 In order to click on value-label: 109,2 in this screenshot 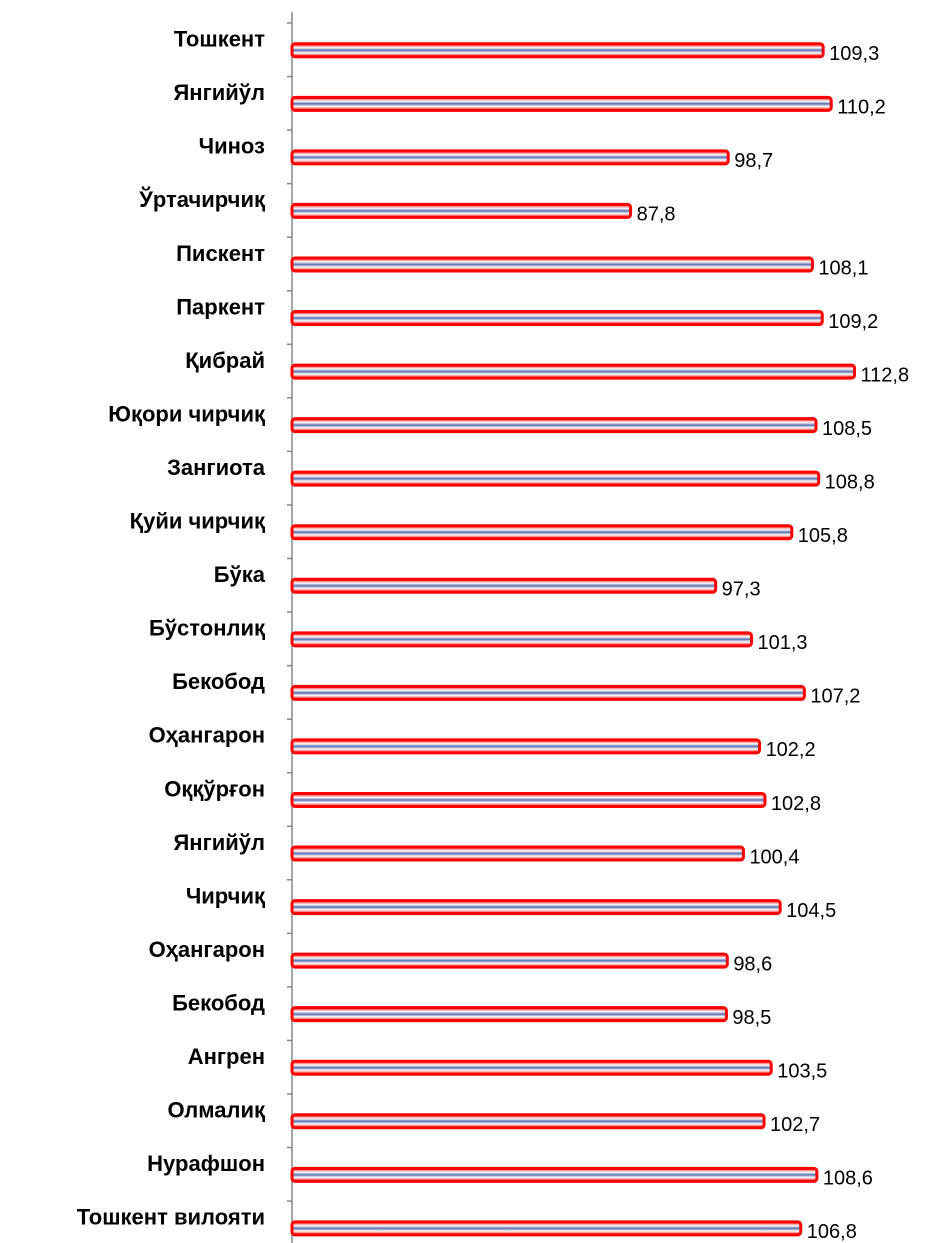, I will do `click(853, 322)`.